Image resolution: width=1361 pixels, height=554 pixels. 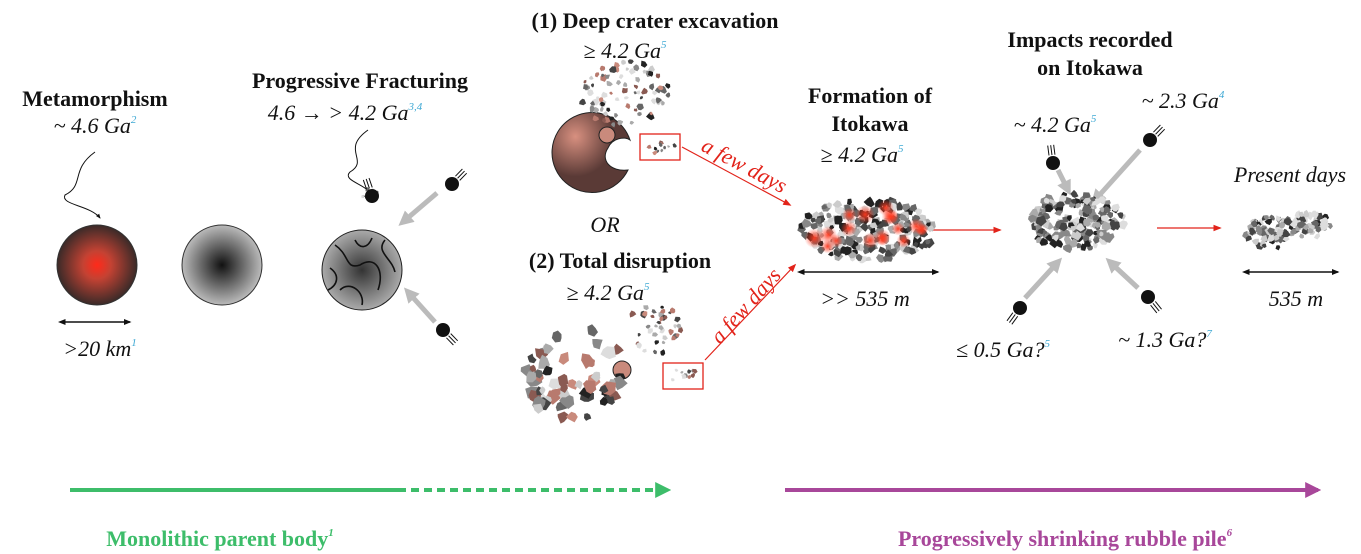 What do you see at coordinates (1089, 39) in the screenshot?
I see `stage-title: Impacts recorded` at bounding box center [1089, 39].